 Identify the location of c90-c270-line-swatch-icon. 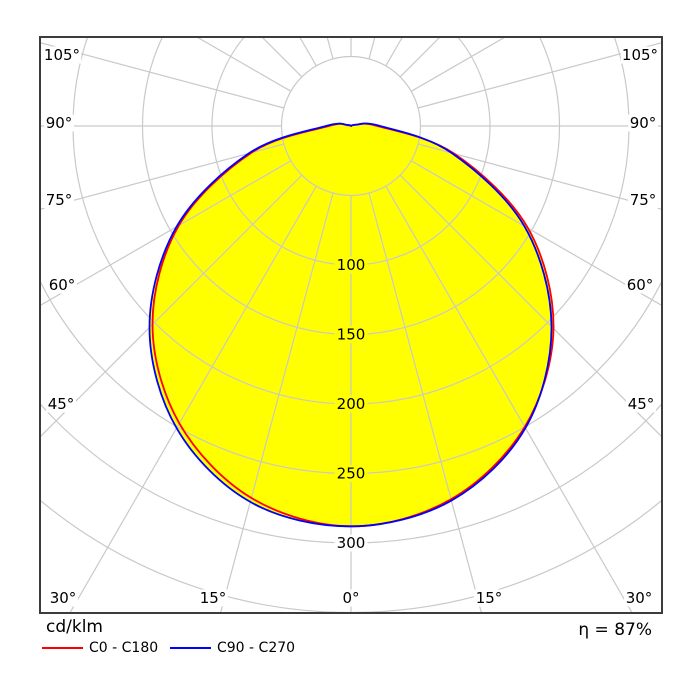
(190, 648).